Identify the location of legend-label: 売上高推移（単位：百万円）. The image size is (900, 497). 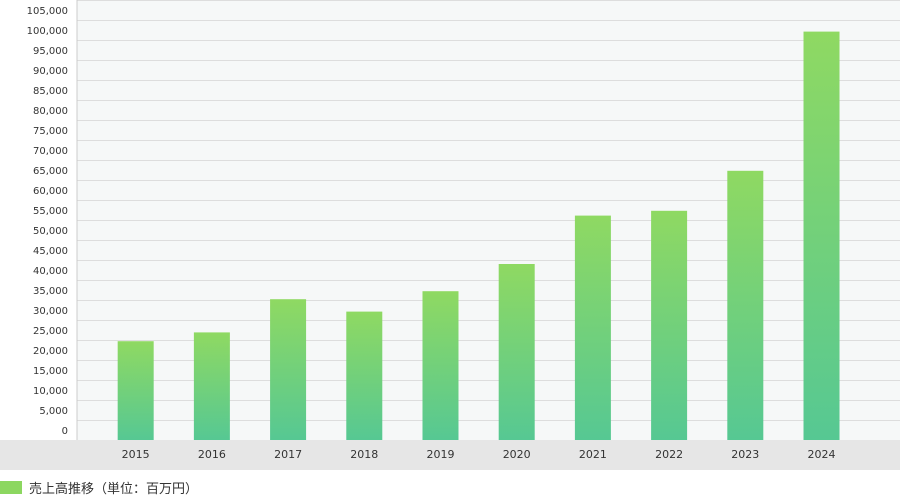
(114, 489).